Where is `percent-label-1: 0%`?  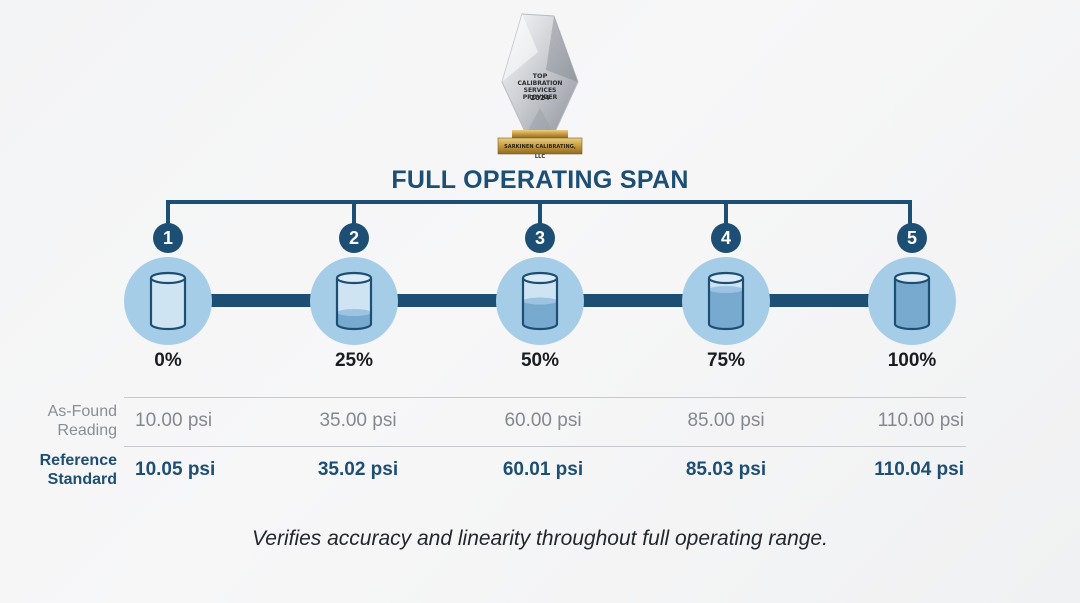 percent-label-1: 0% is located at coordinates (168, 360).